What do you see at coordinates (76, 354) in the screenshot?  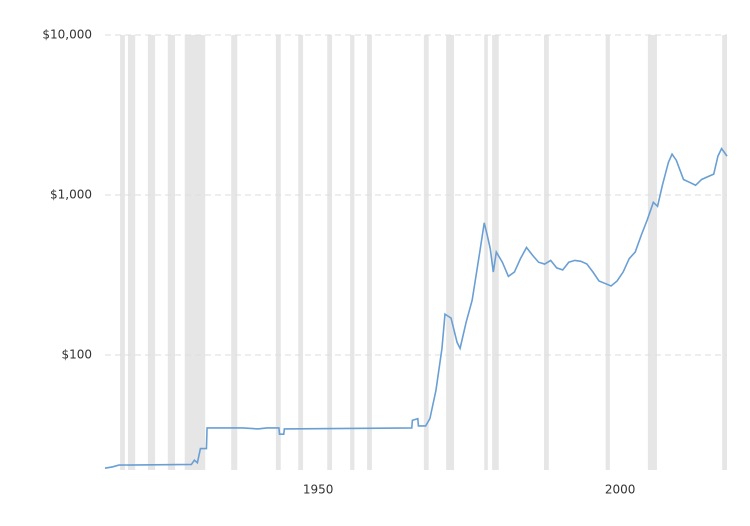 I see `y-tick-label: $100` at bounding box center [76, 354].